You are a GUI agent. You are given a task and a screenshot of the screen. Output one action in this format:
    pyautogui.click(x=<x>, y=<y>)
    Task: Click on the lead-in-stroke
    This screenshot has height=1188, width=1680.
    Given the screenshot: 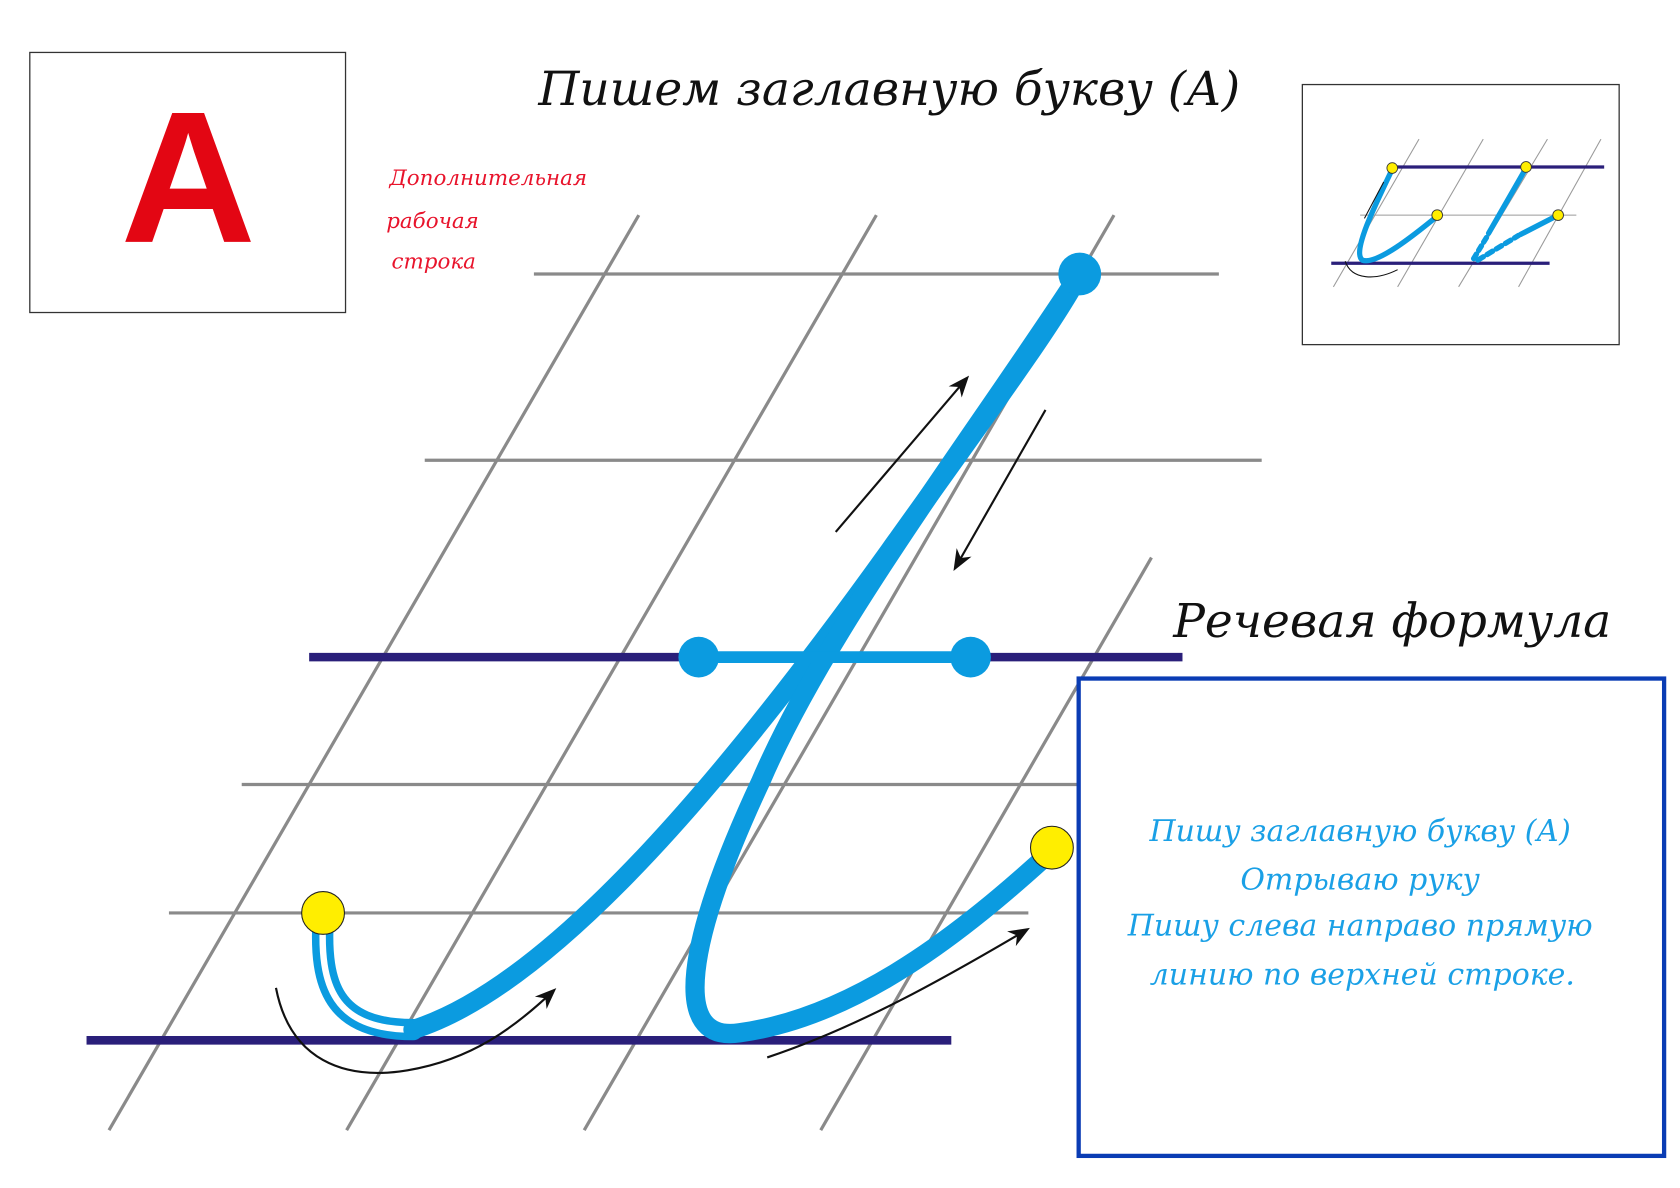 What is the action you would take?
    pyautogui.click(x=367, y=975)
    